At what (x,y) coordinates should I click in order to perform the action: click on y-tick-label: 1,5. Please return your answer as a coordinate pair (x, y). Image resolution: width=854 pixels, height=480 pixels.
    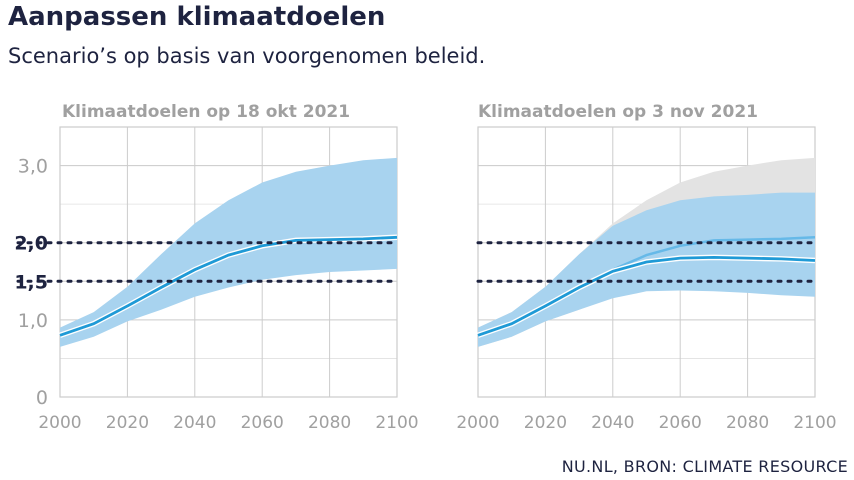
    Looking at the image, I should click on (31, 282).